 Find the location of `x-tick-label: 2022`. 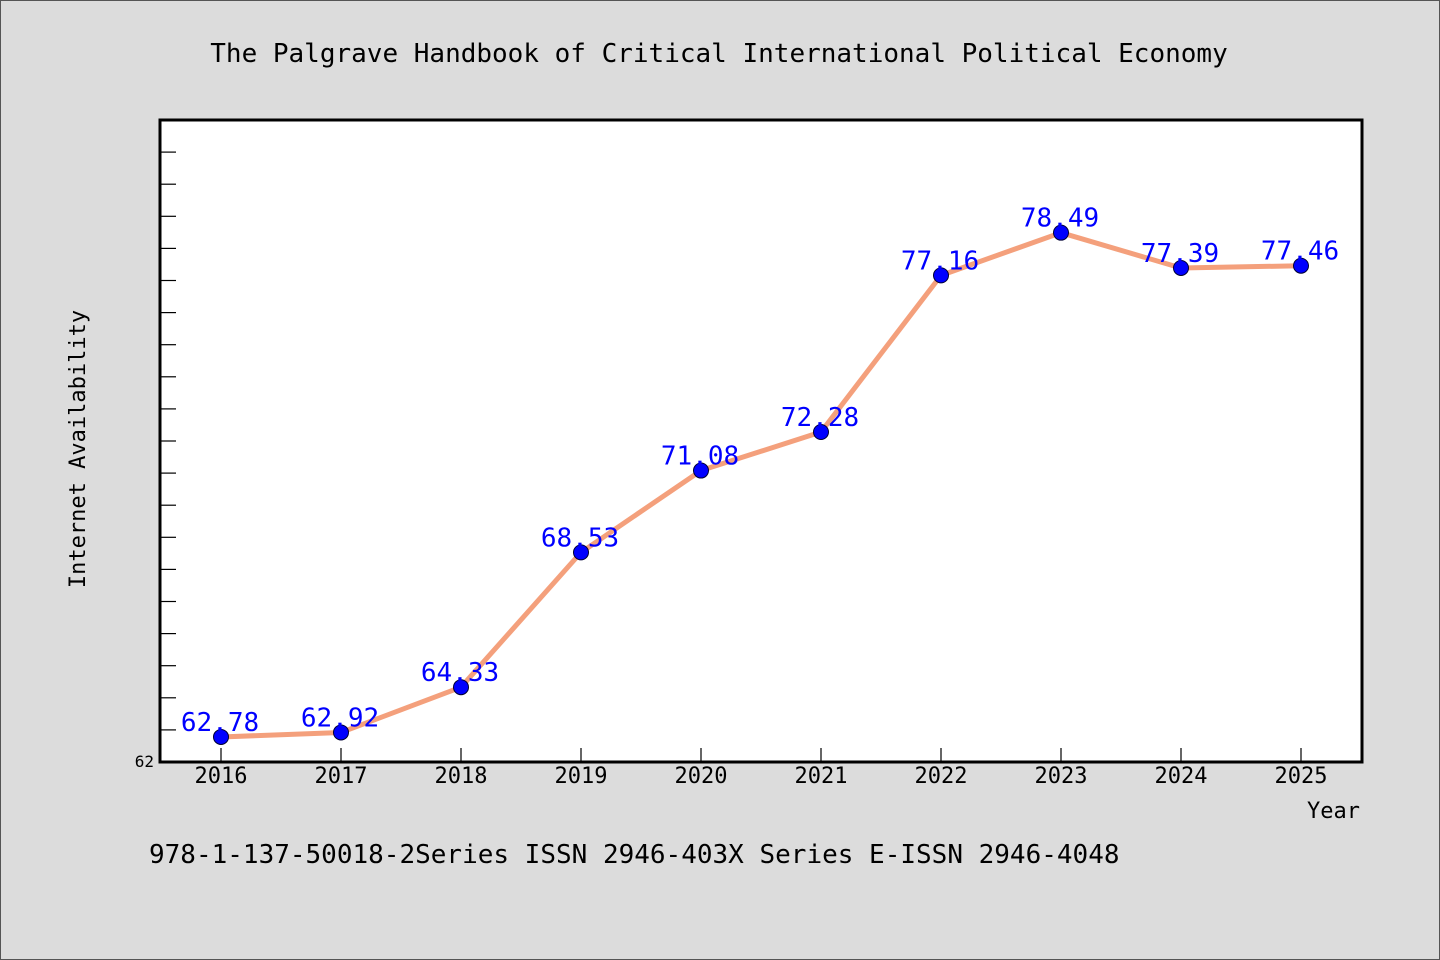

x-tick-label: 2022 is located at coordinates (941, 776).